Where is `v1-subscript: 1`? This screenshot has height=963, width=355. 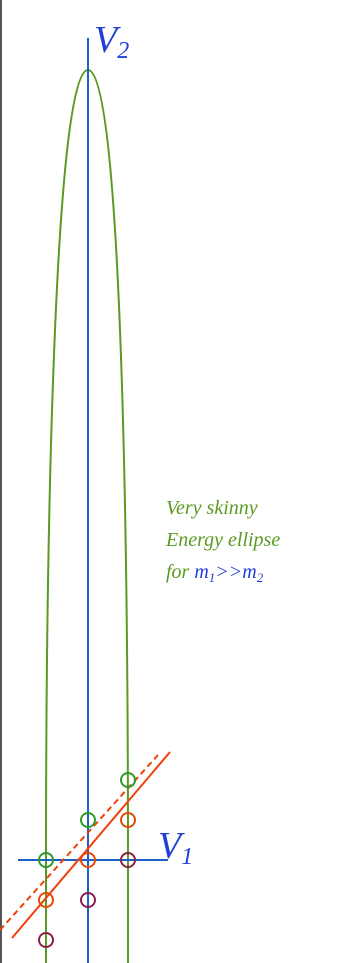
v1-subscript: 1 is located at coordinates (187, 857).